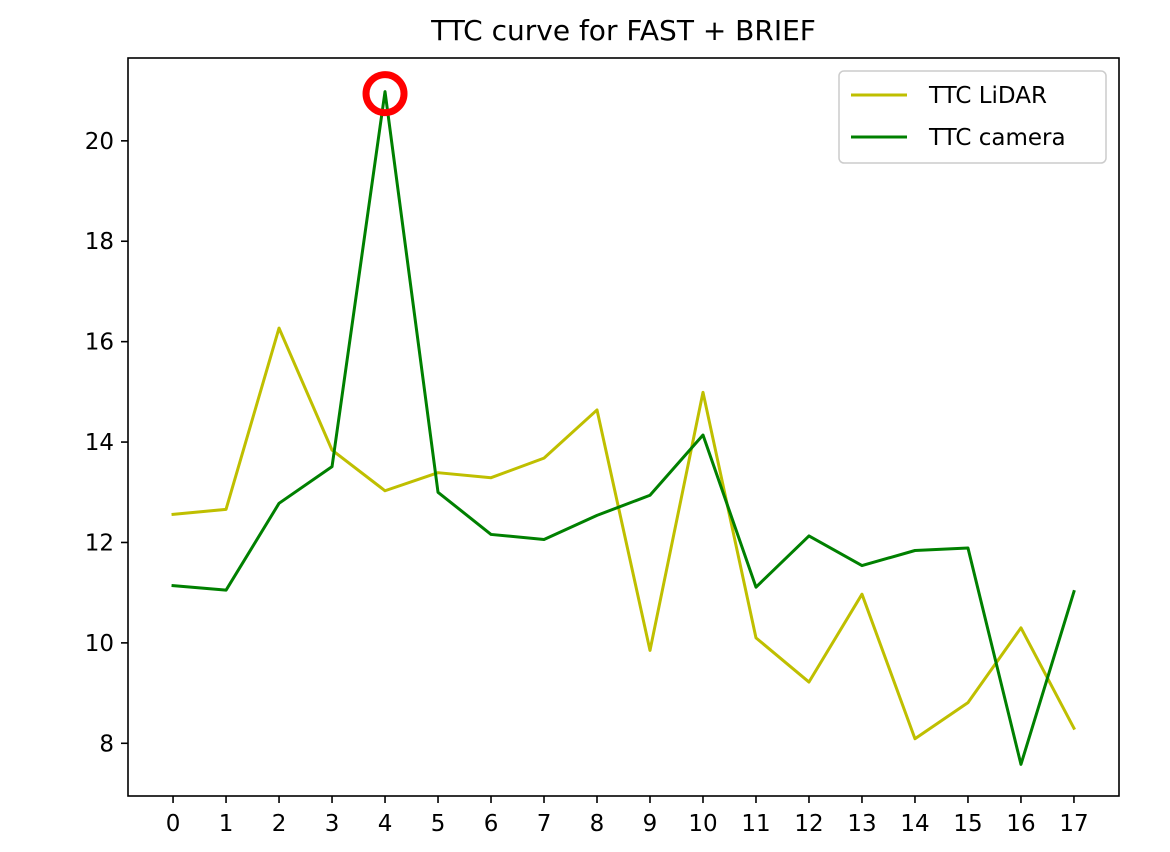 This screenshot has width=1170, height=852. What do you see at coordinates (279, 824) in the screenshot?
I see `x-tick-label: 2` at bounding box center [279, 824].